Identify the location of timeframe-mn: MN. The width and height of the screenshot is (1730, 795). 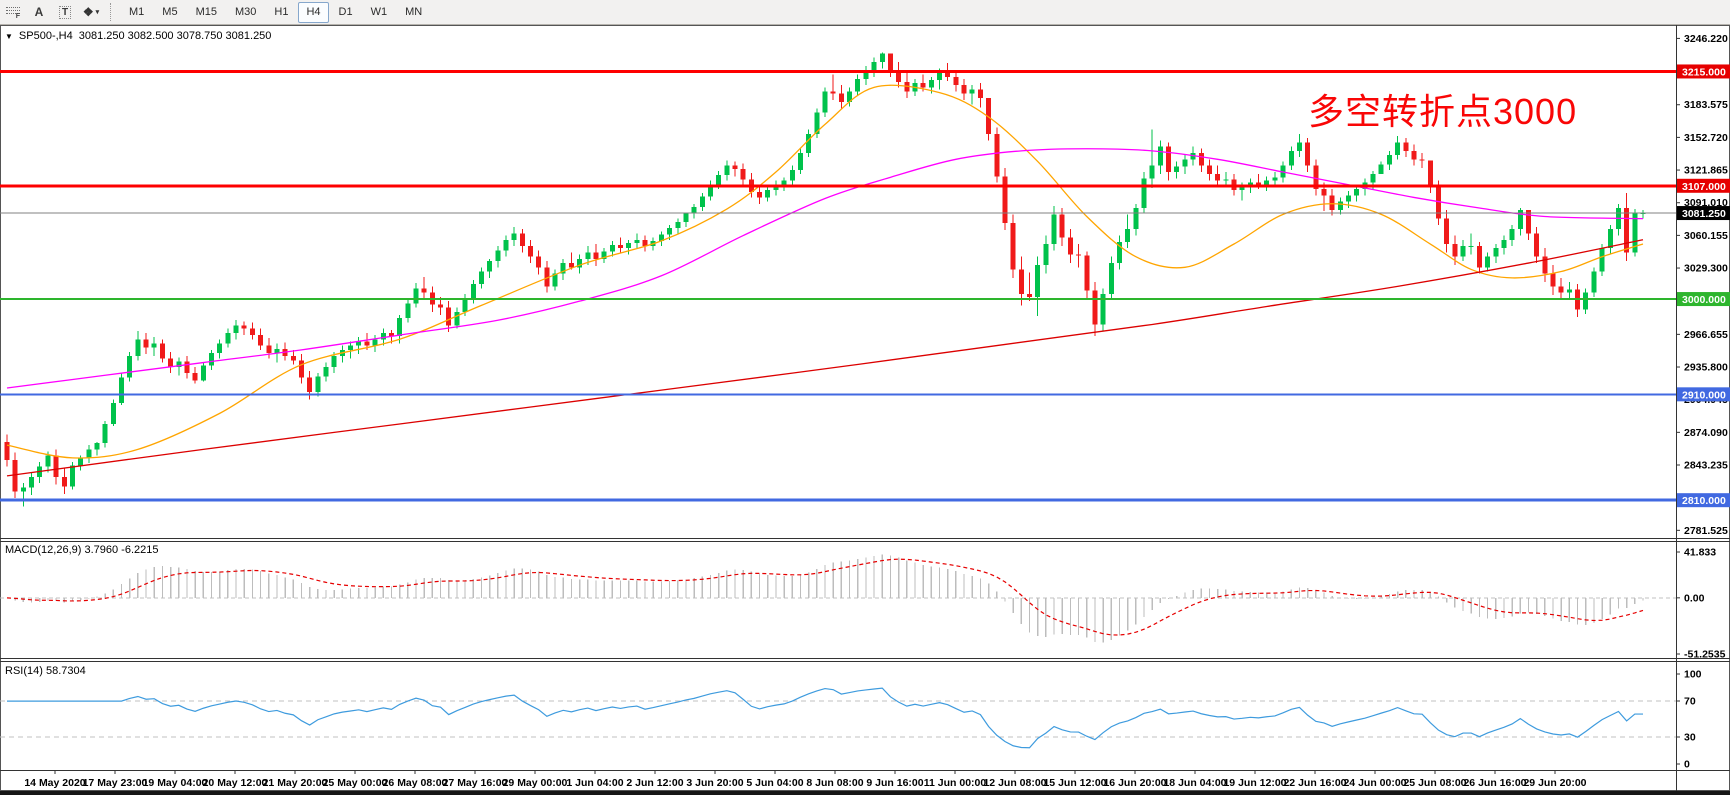
(414, 12).